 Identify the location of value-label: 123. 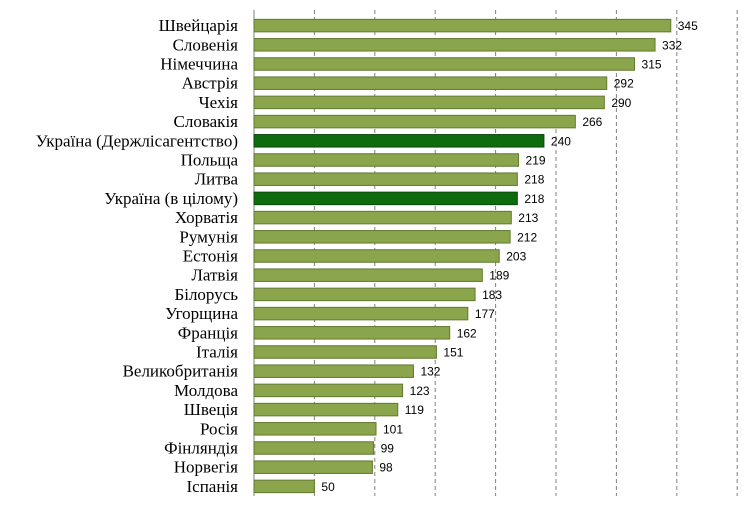
(420, 391).